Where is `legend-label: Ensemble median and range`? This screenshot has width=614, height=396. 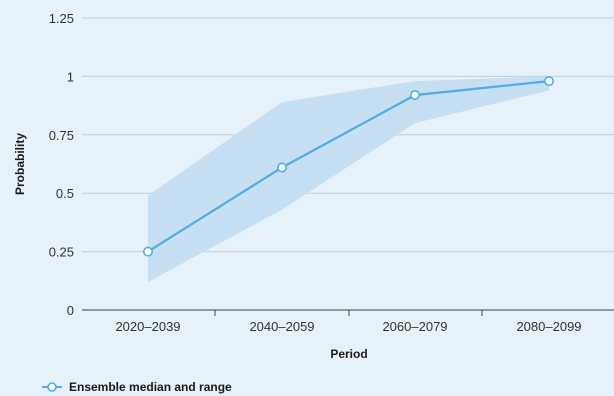
legend-label: Ensemble median and range is located at coordinates (150, 387).